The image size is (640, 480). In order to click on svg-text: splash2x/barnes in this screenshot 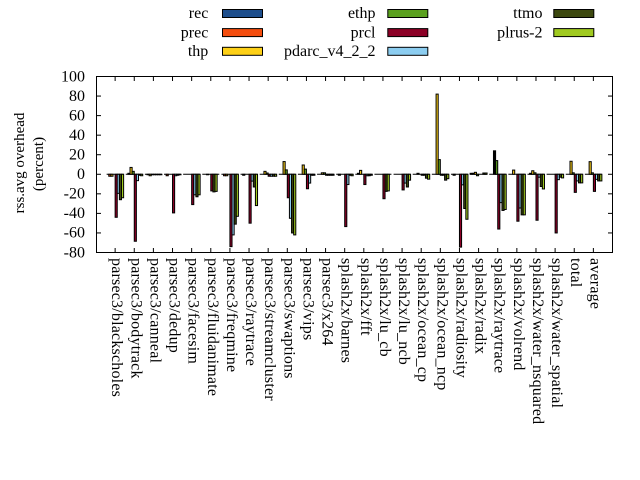, I will do `click(346, 310)`.